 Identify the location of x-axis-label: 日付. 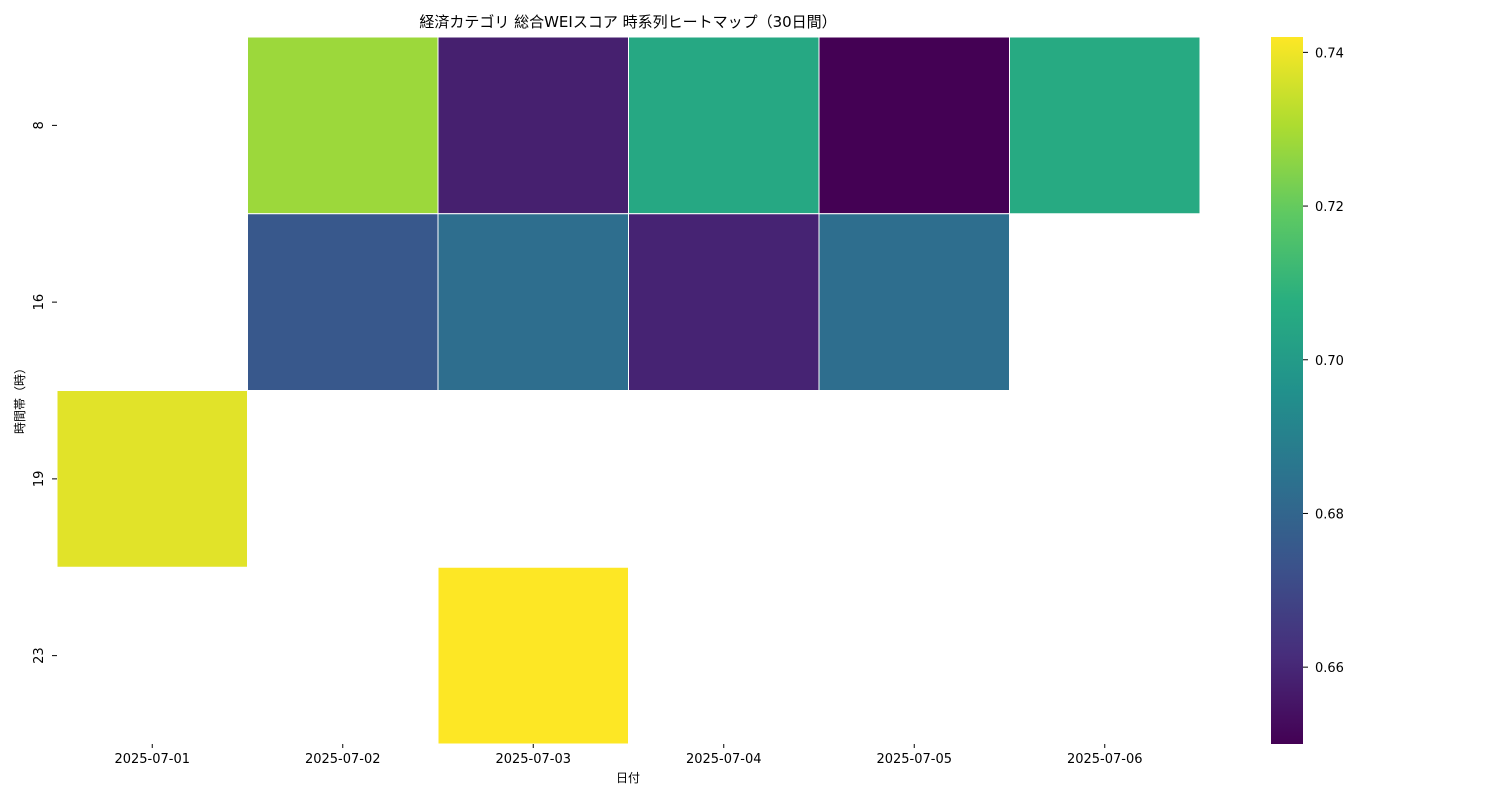
(628, 778).